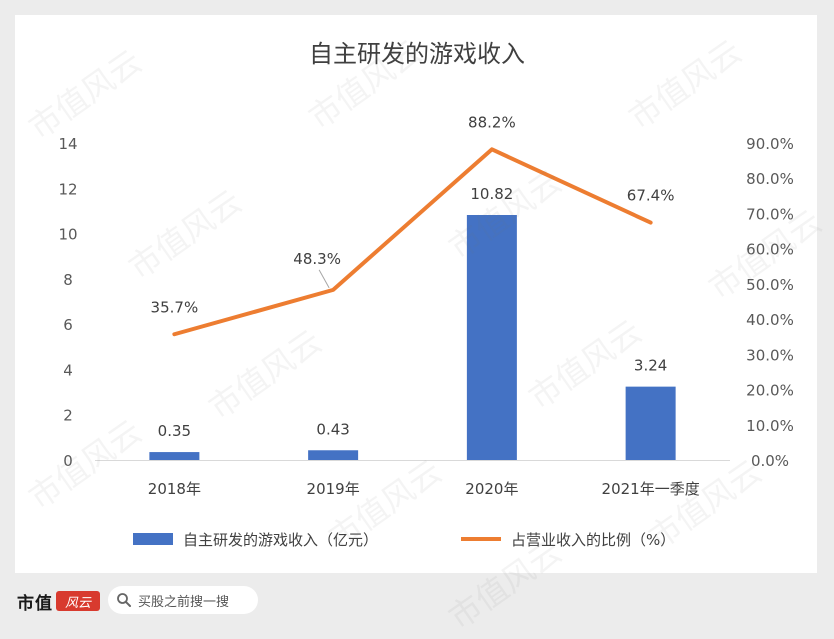 This screenshot has height=639, width=834. Describe the element at coordinates (491, 194) in the screenshot. I see `bar-value-label: 10.82` at that location.